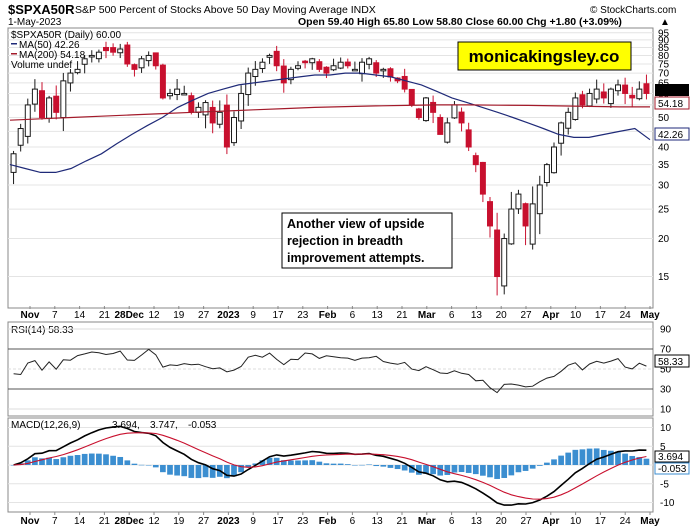  What do you see at coordinates (664, 74) in the screenshot?
I see `price-tick-label: 70` at bounding box center [664, 74].